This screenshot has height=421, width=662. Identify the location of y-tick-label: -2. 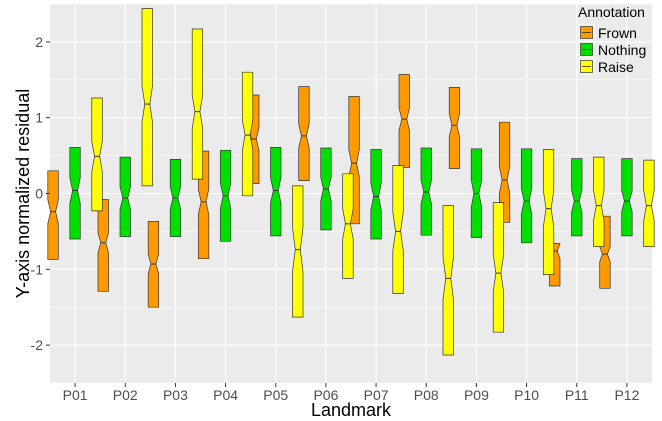
(37, 345).